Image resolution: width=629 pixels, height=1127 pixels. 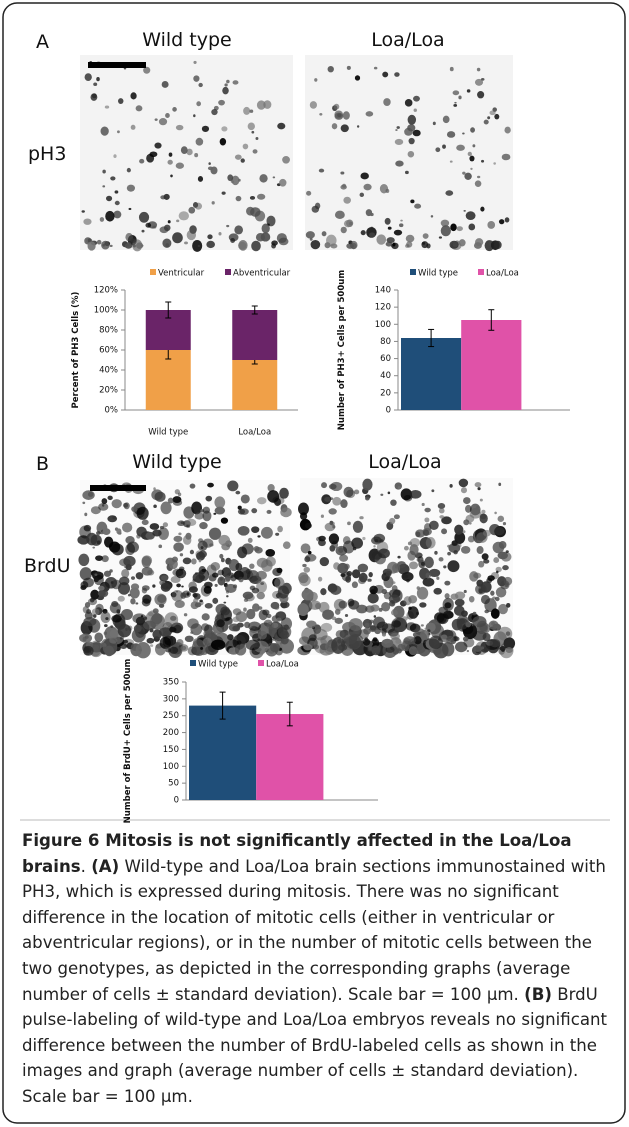 What do you see at coordinates (502, 274) in the screenshot?
I see `legend-label: Loa/Loa` at bounding box center [502, 274].